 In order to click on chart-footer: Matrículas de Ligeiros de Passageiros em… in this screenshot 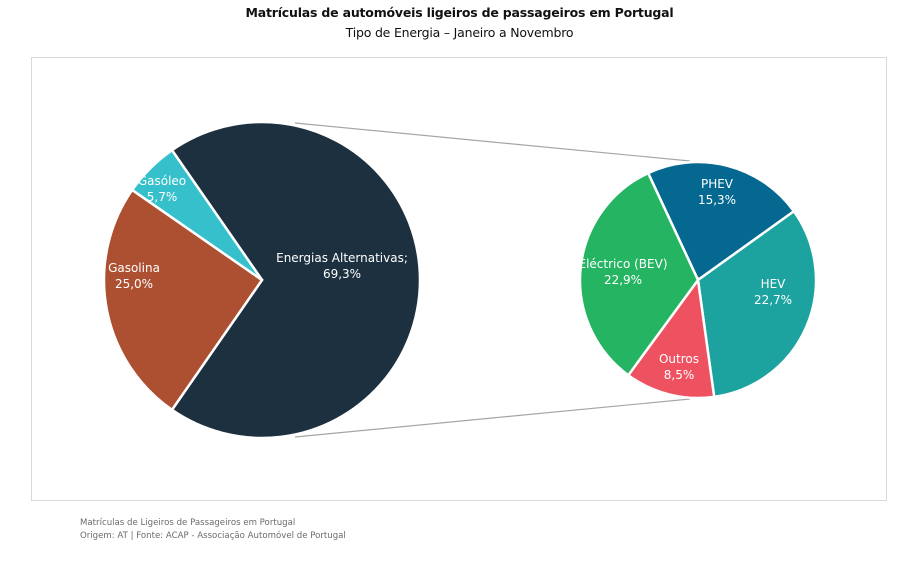, I will do `click(213, 530)`.